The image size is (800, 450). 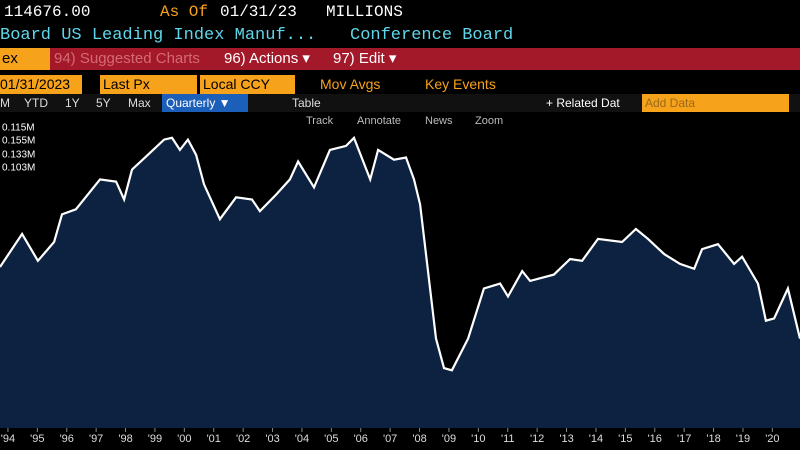 I want to click on suggested-charts: 94) Suggested Charts, so click(x=127, y=58).